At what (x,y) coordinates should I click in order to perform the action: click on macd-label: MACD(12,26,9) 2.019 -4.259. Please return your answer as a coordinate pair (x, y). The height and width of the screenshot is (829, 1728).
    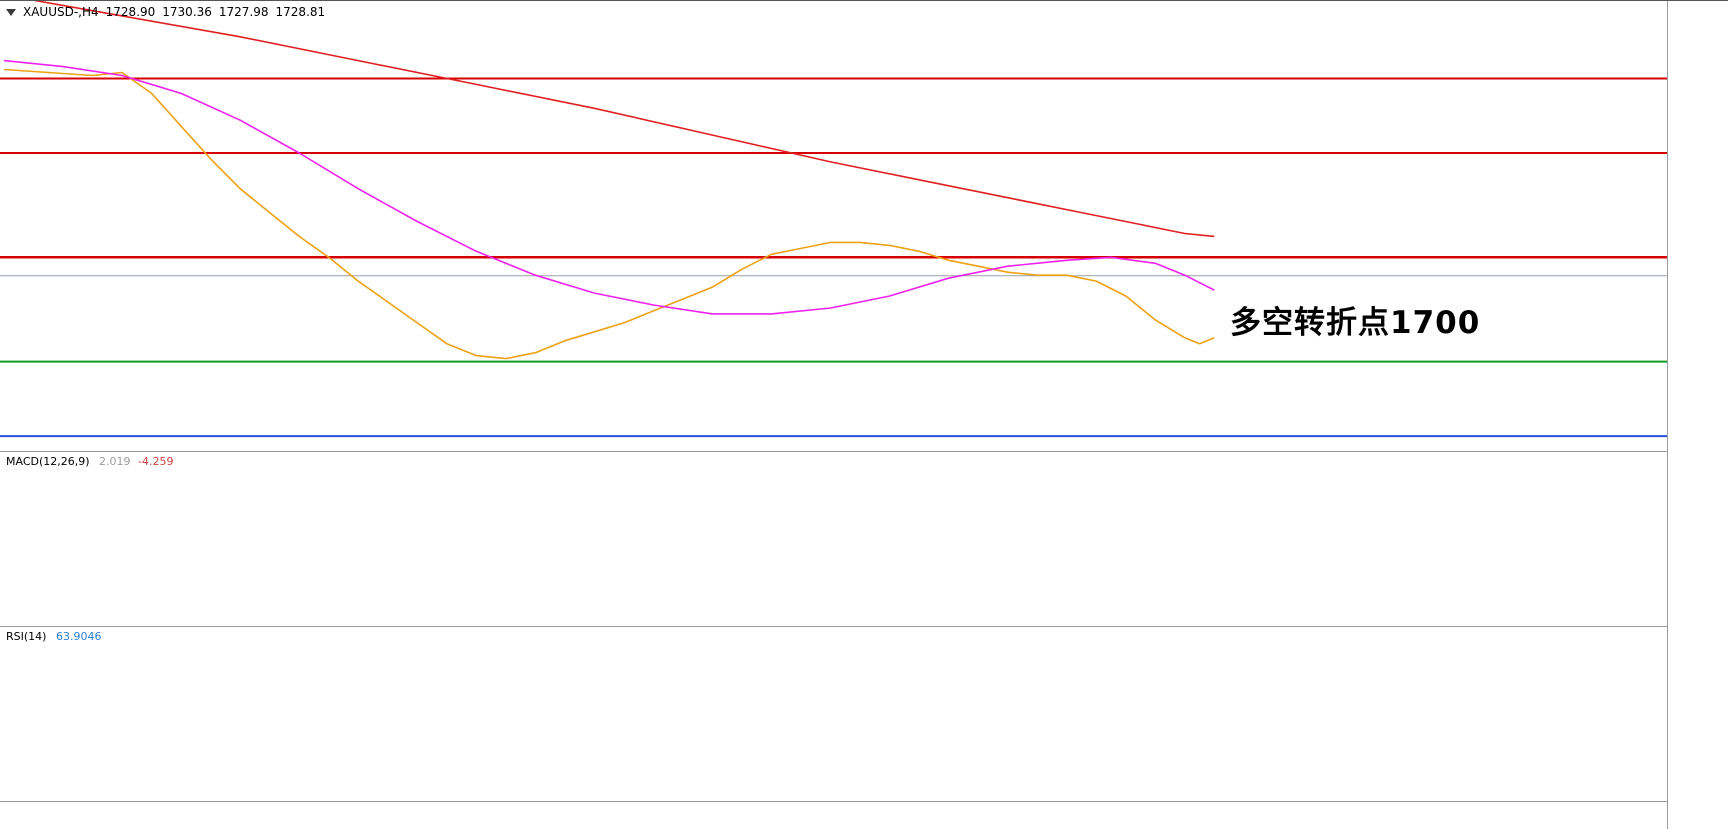
    Looking at the image, I should click on (90, 461).